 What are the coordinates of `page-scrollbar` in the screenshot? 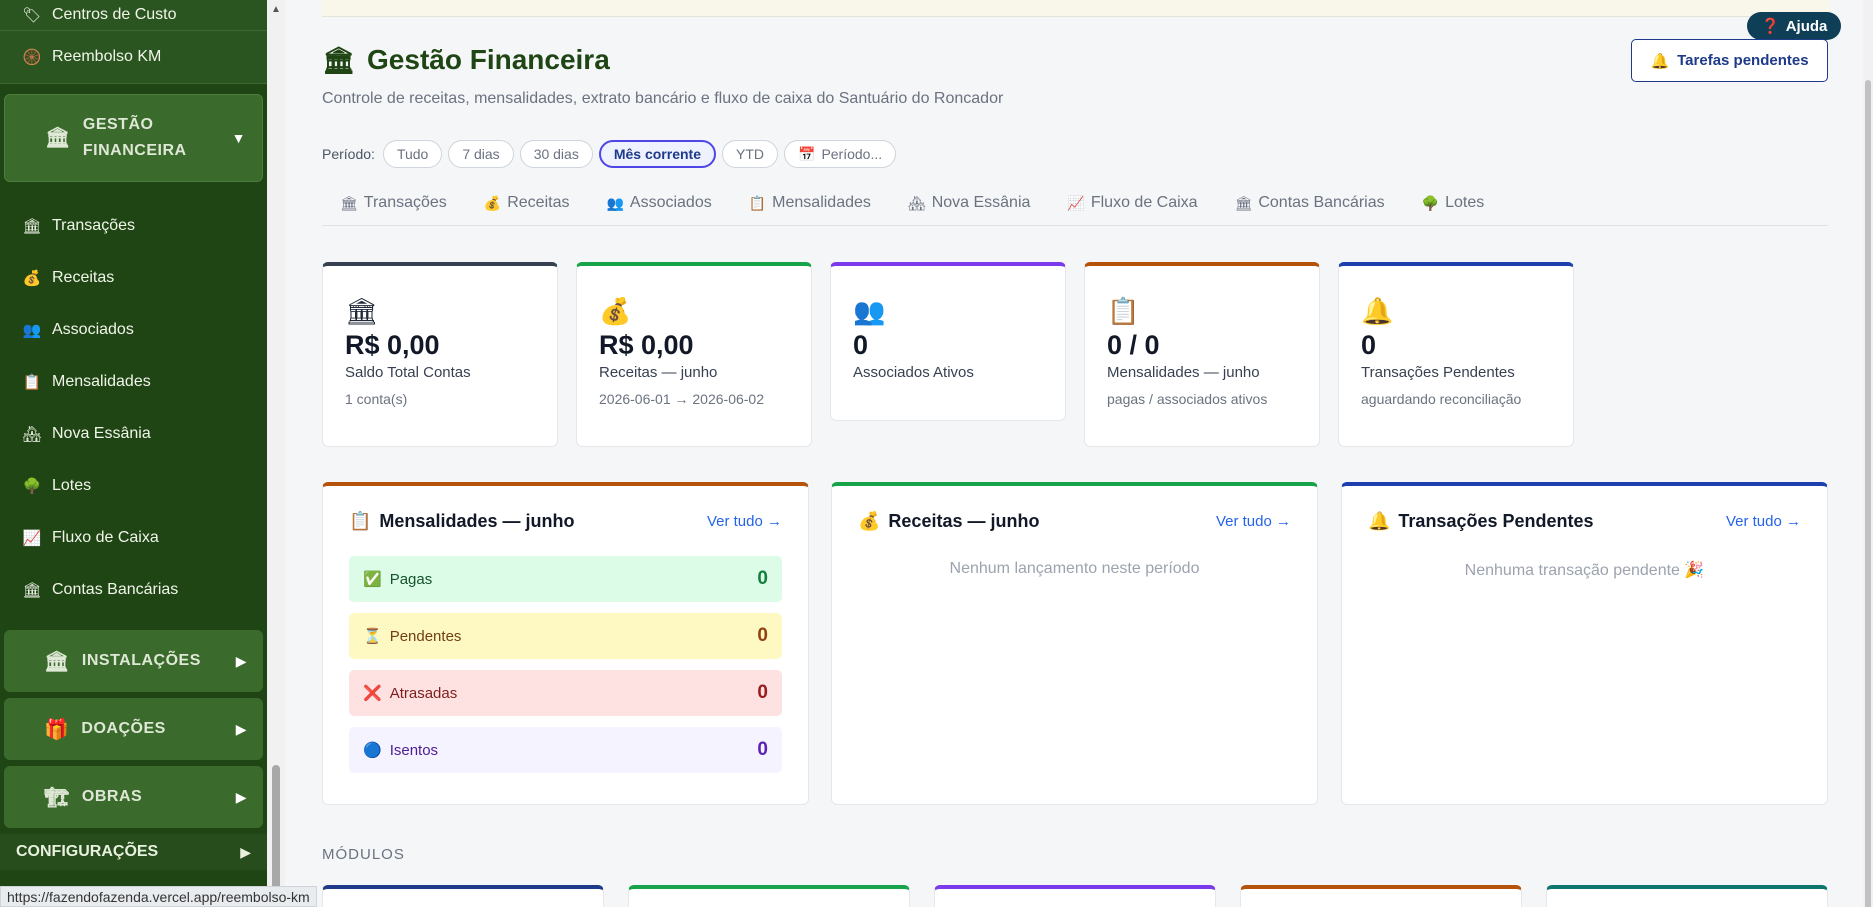 It's located at (1868, 453).